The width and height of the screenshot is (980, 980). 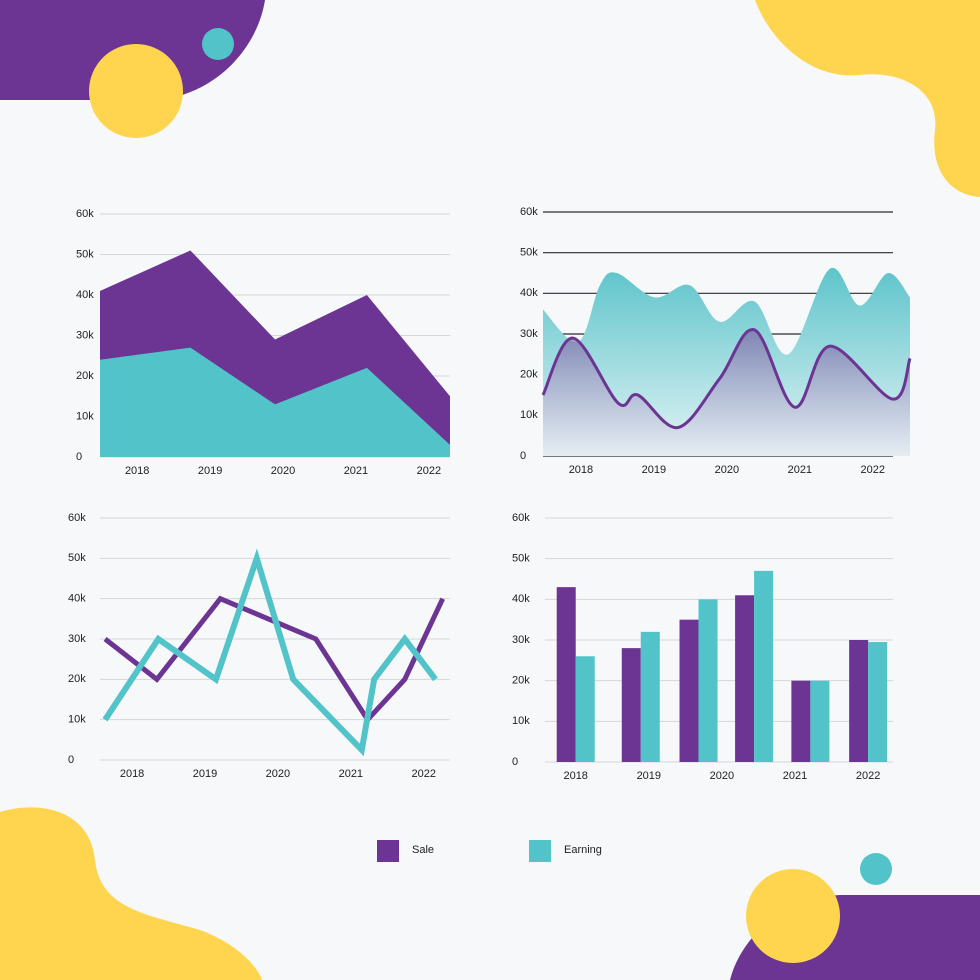 What do you see at coordinates (489, 851) in the screenshot?
I see `legend: Sale Earning` at bounding box center [489, 851].